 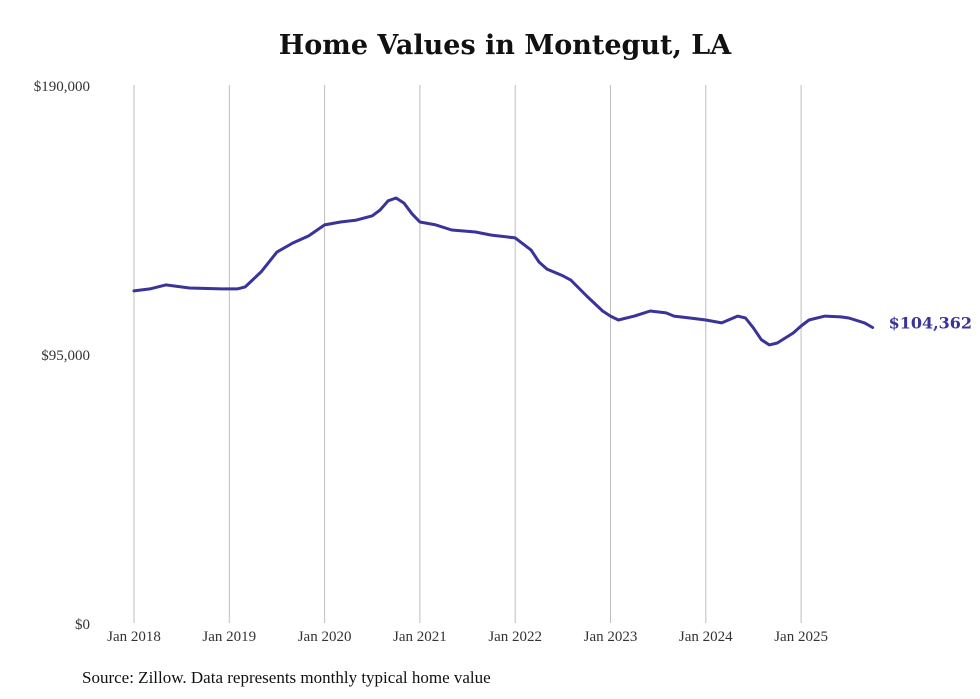 What do you see at coordinates (611, 637) in the screenshot?
I see `x-tick-label: Jan 2023` at bounding box center [611, 637].